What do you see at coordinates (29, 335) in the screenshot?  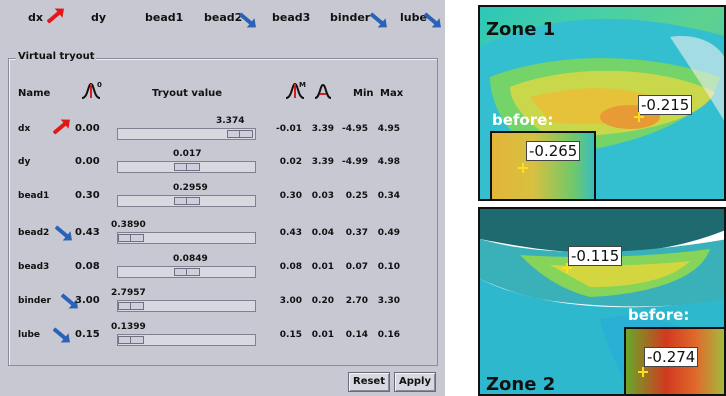 I see `row-name: lube` at bounding box center [29, 335].